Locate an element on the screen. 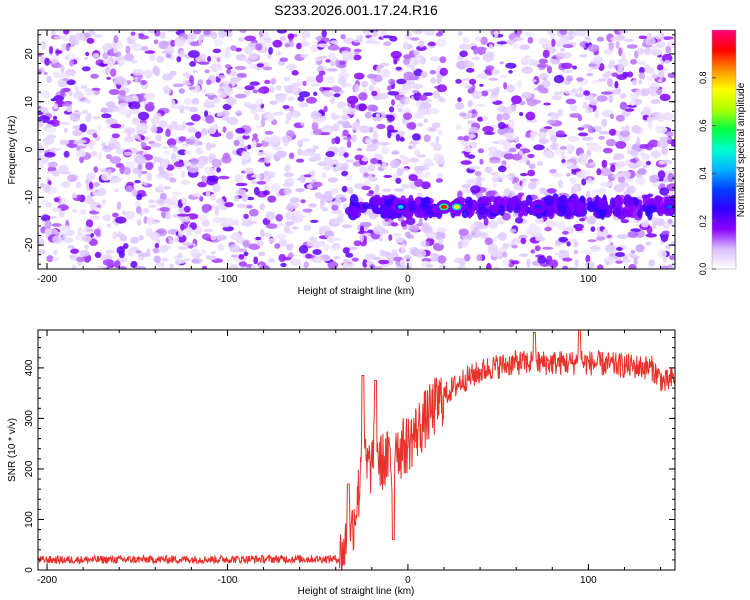  y-tick-label: 100 is located at coordinates (29, 519).